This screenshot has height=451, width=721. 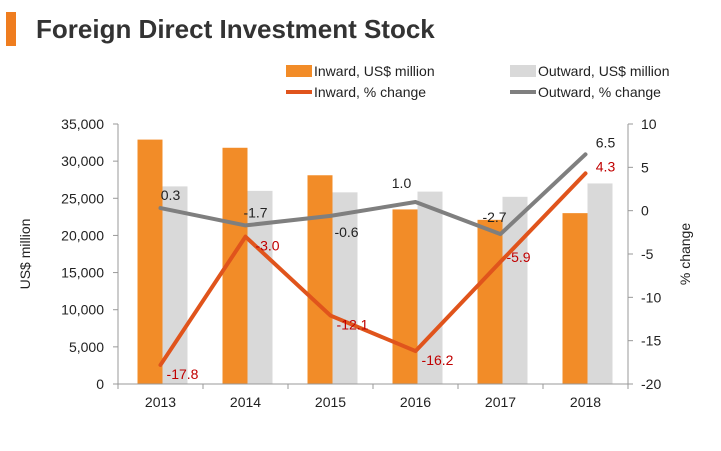 I want to click on bar-outward-2018, so click(x=600, y=283).